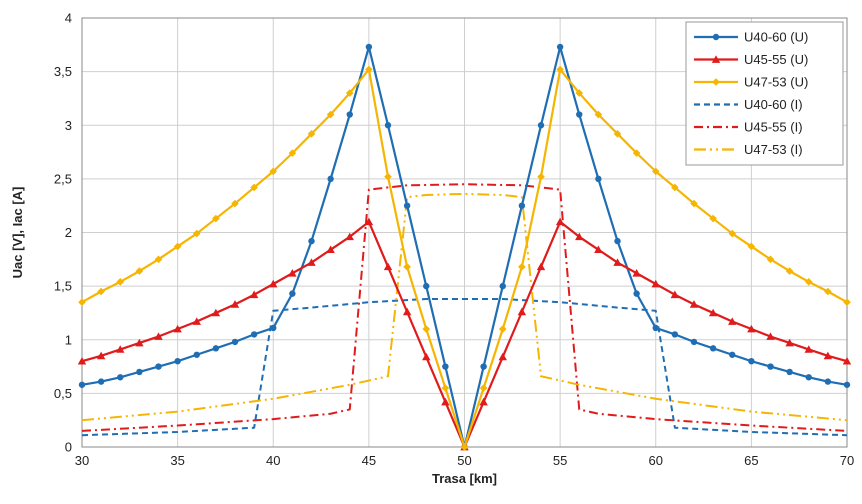 This screenshot has width=862, height=504. Describe the element at coordinates (847, 460) in the screenshot. I see `x-tick-label: 70` at that location.